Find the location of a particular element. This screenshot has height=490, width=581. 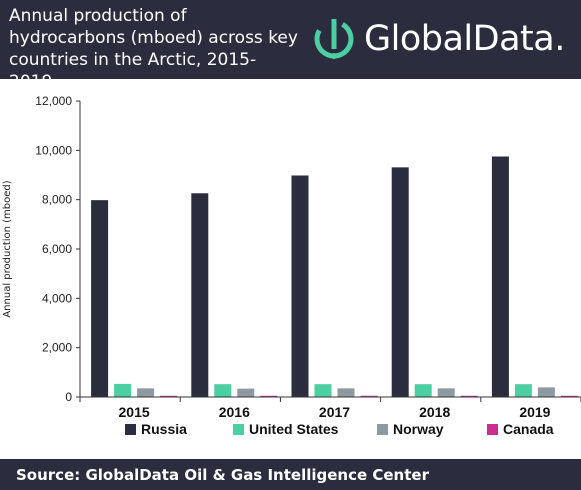

legend-label-canada: Canada is located at coordinates (528, 429).